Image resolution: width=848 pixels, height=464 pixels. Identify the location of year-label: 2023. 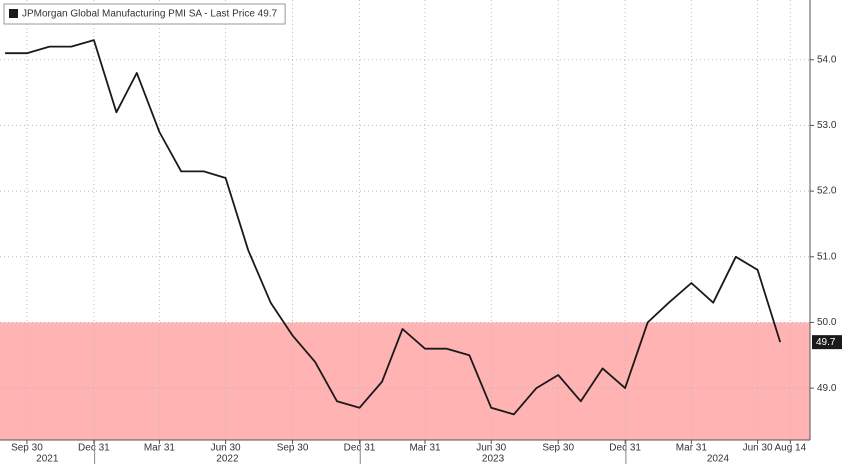
(493, 459).